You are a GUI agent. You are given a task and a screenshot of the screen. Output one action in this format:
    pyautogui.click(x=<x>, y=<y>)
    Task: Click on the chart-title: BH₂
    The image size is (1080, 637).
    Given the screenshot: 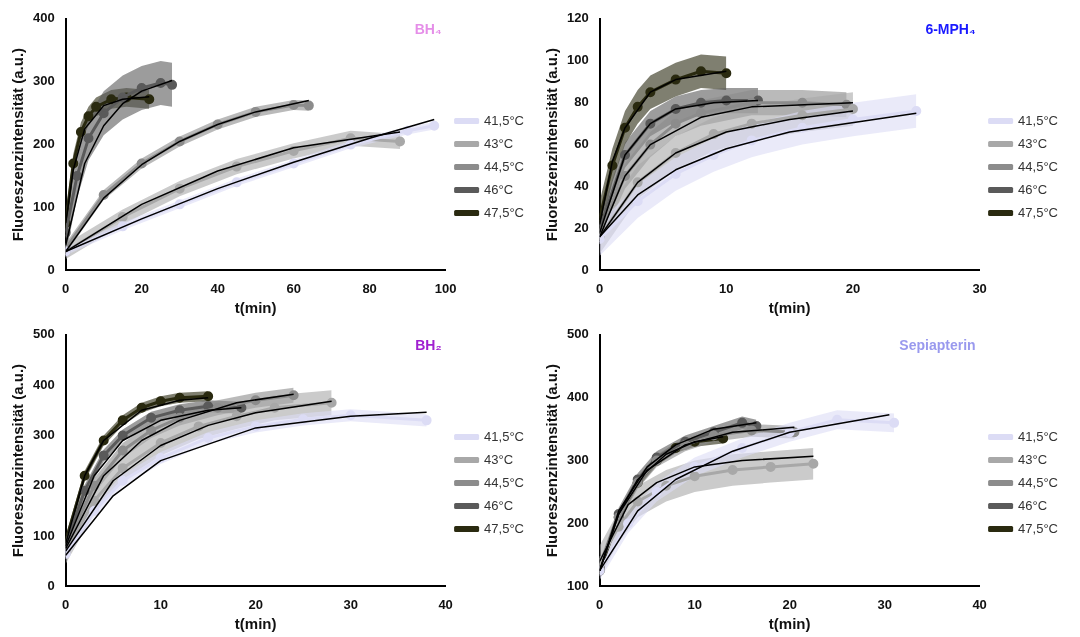 What is the action you would take?
    pyautogui.click(x=428, y=344)
    